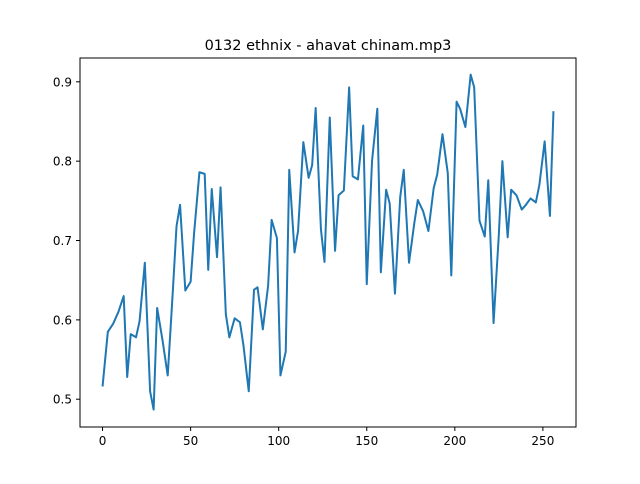  I want to click on x-tick-label: 150, so click(366, 441).